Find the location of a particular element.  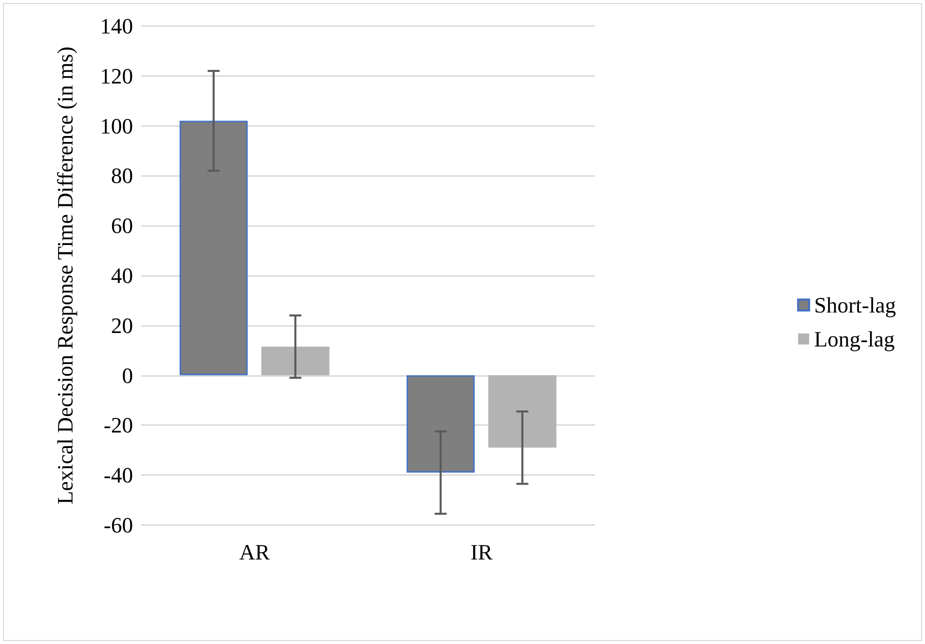

y-axis-title: Lexical Decision Response Time Difference (in ms) is located at coordinates (65, 275).